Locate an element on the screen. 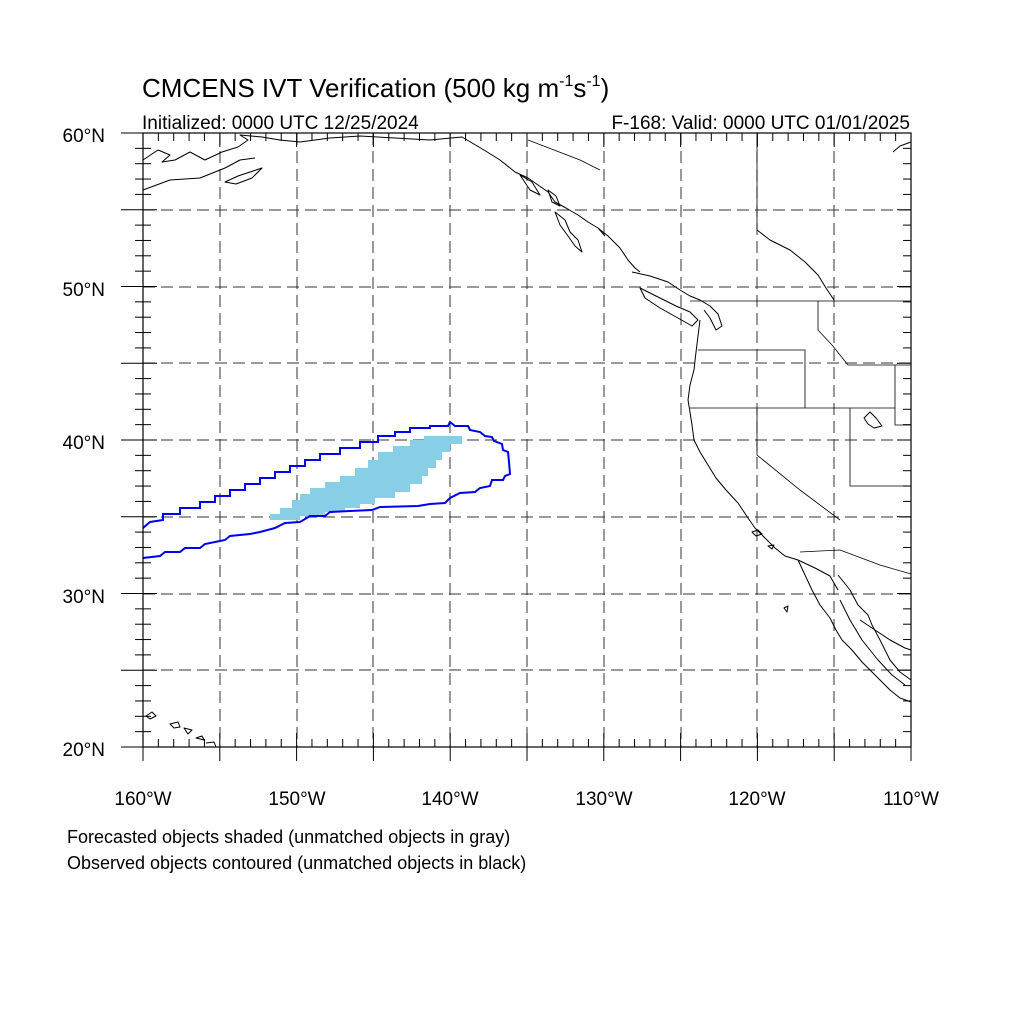  init-time-label: Initialized: 0000 UTC 12/25/2024 is located at coordinates (280, 123).